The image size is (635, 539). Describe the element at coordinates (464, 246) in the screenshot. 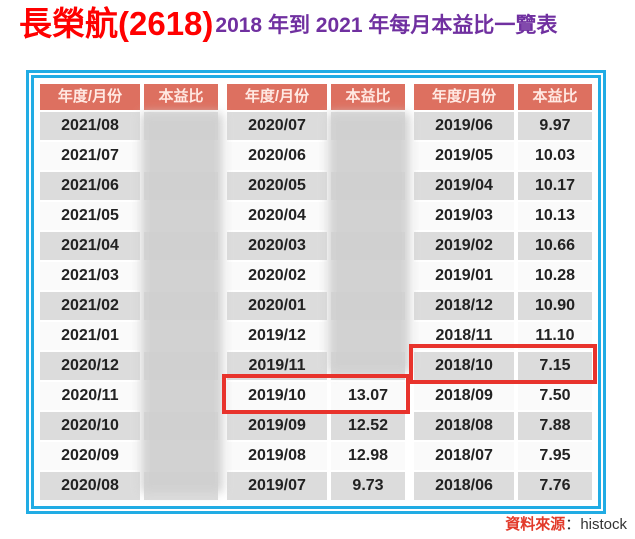

I see `month-cell: 2019/02` at that location.